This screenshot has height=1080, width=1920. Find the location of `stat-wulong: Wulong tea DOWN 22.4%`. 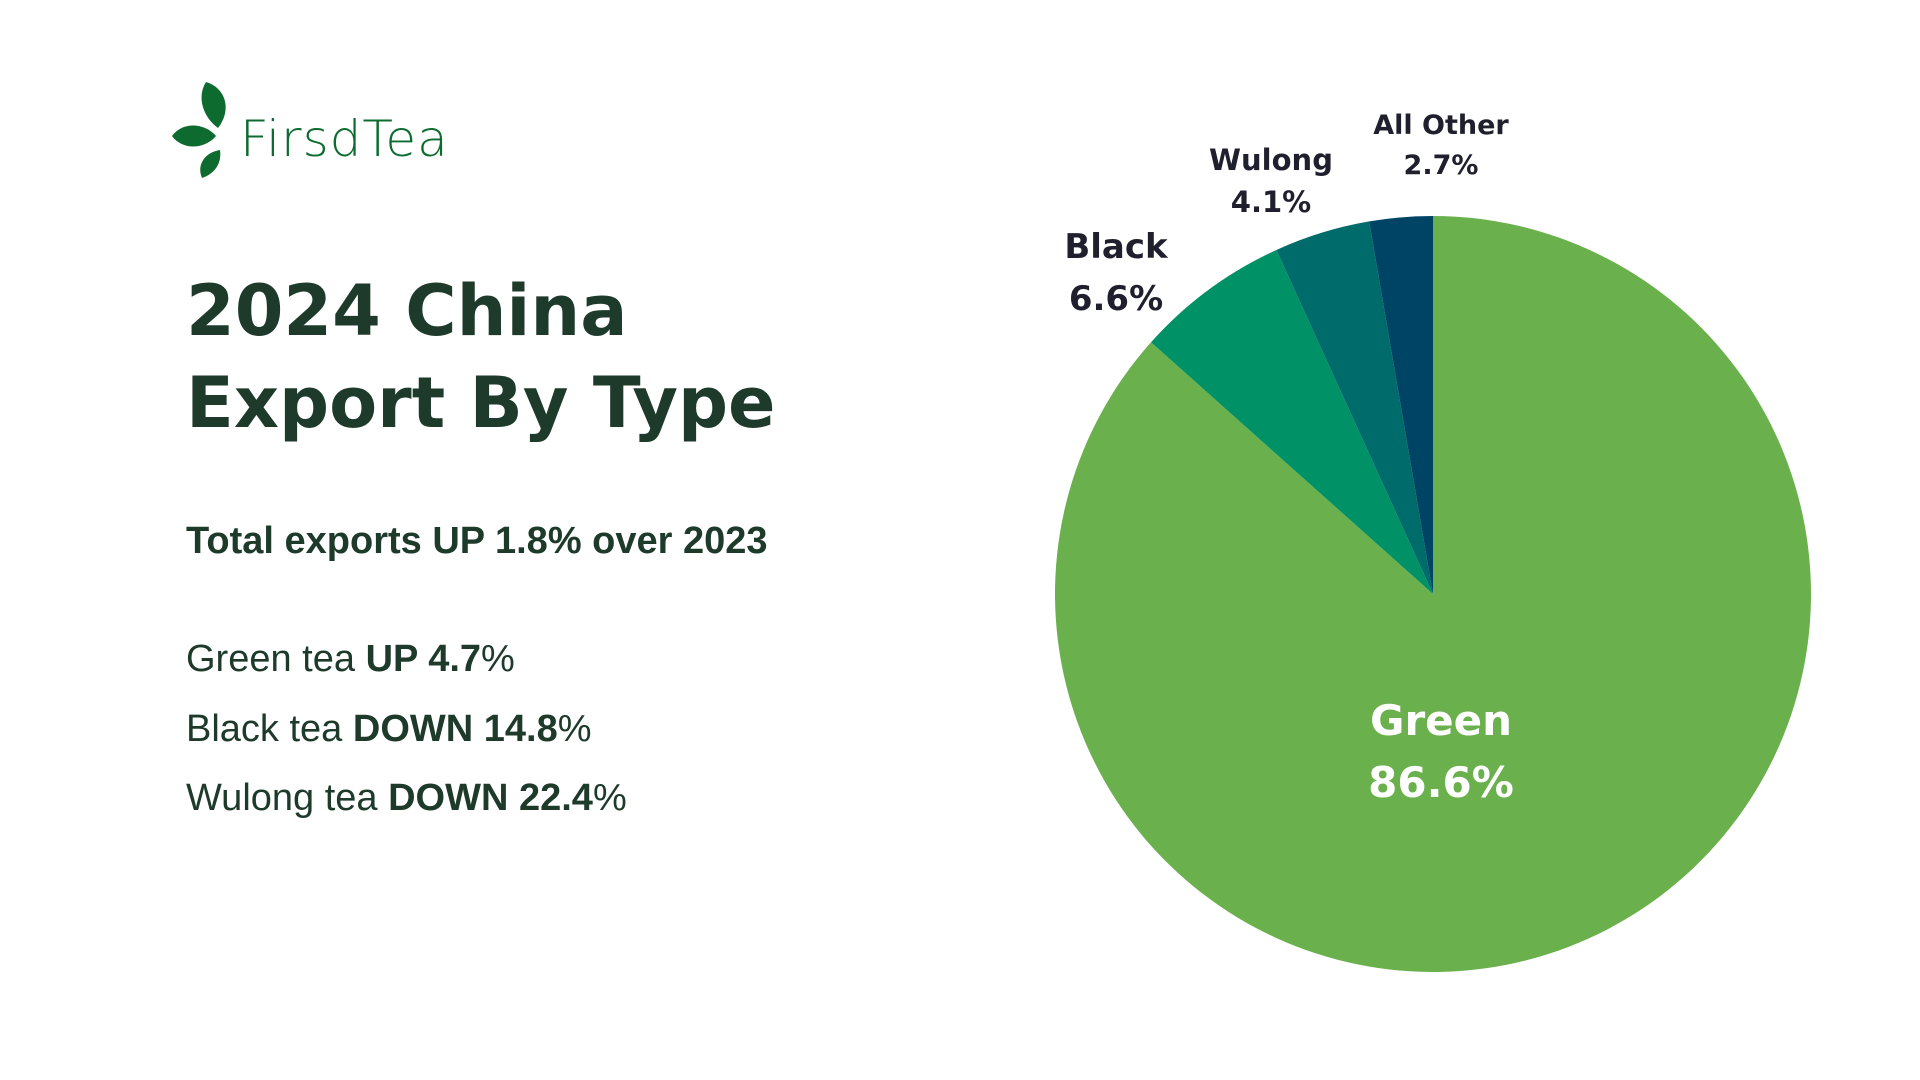

stat-wulong: Wulong tea DOWN 22.4% is located at coordinates (406, 798).